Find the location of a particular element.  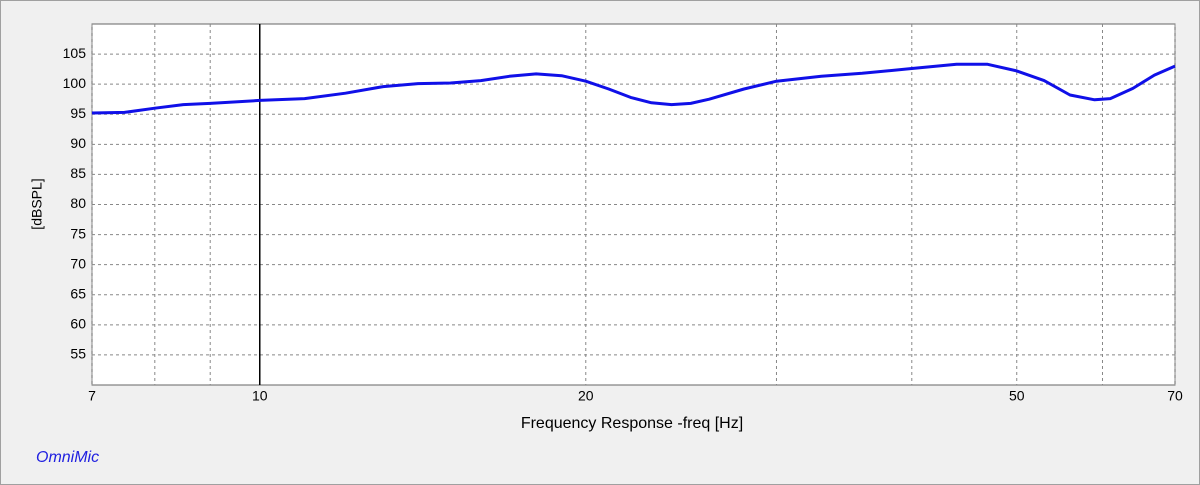

y-tick-label: 70 is located at coordinates (78, 263).